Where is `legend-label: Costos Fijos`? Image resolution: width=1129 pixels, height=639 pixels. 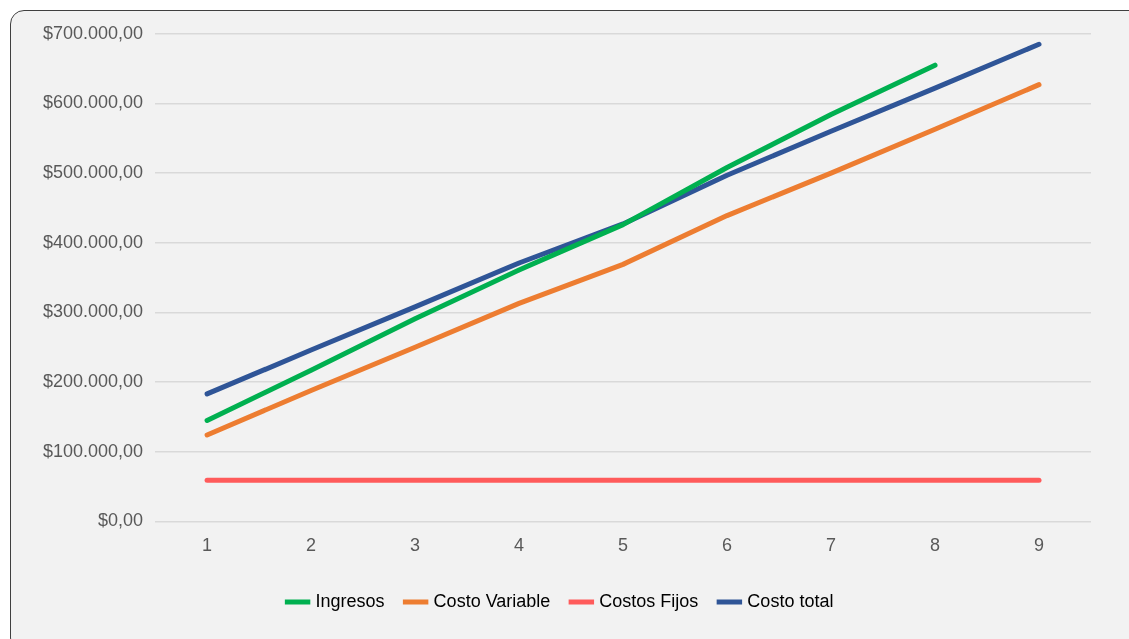 legend-label: Costos Fijos is located at coordinates (649, 600).